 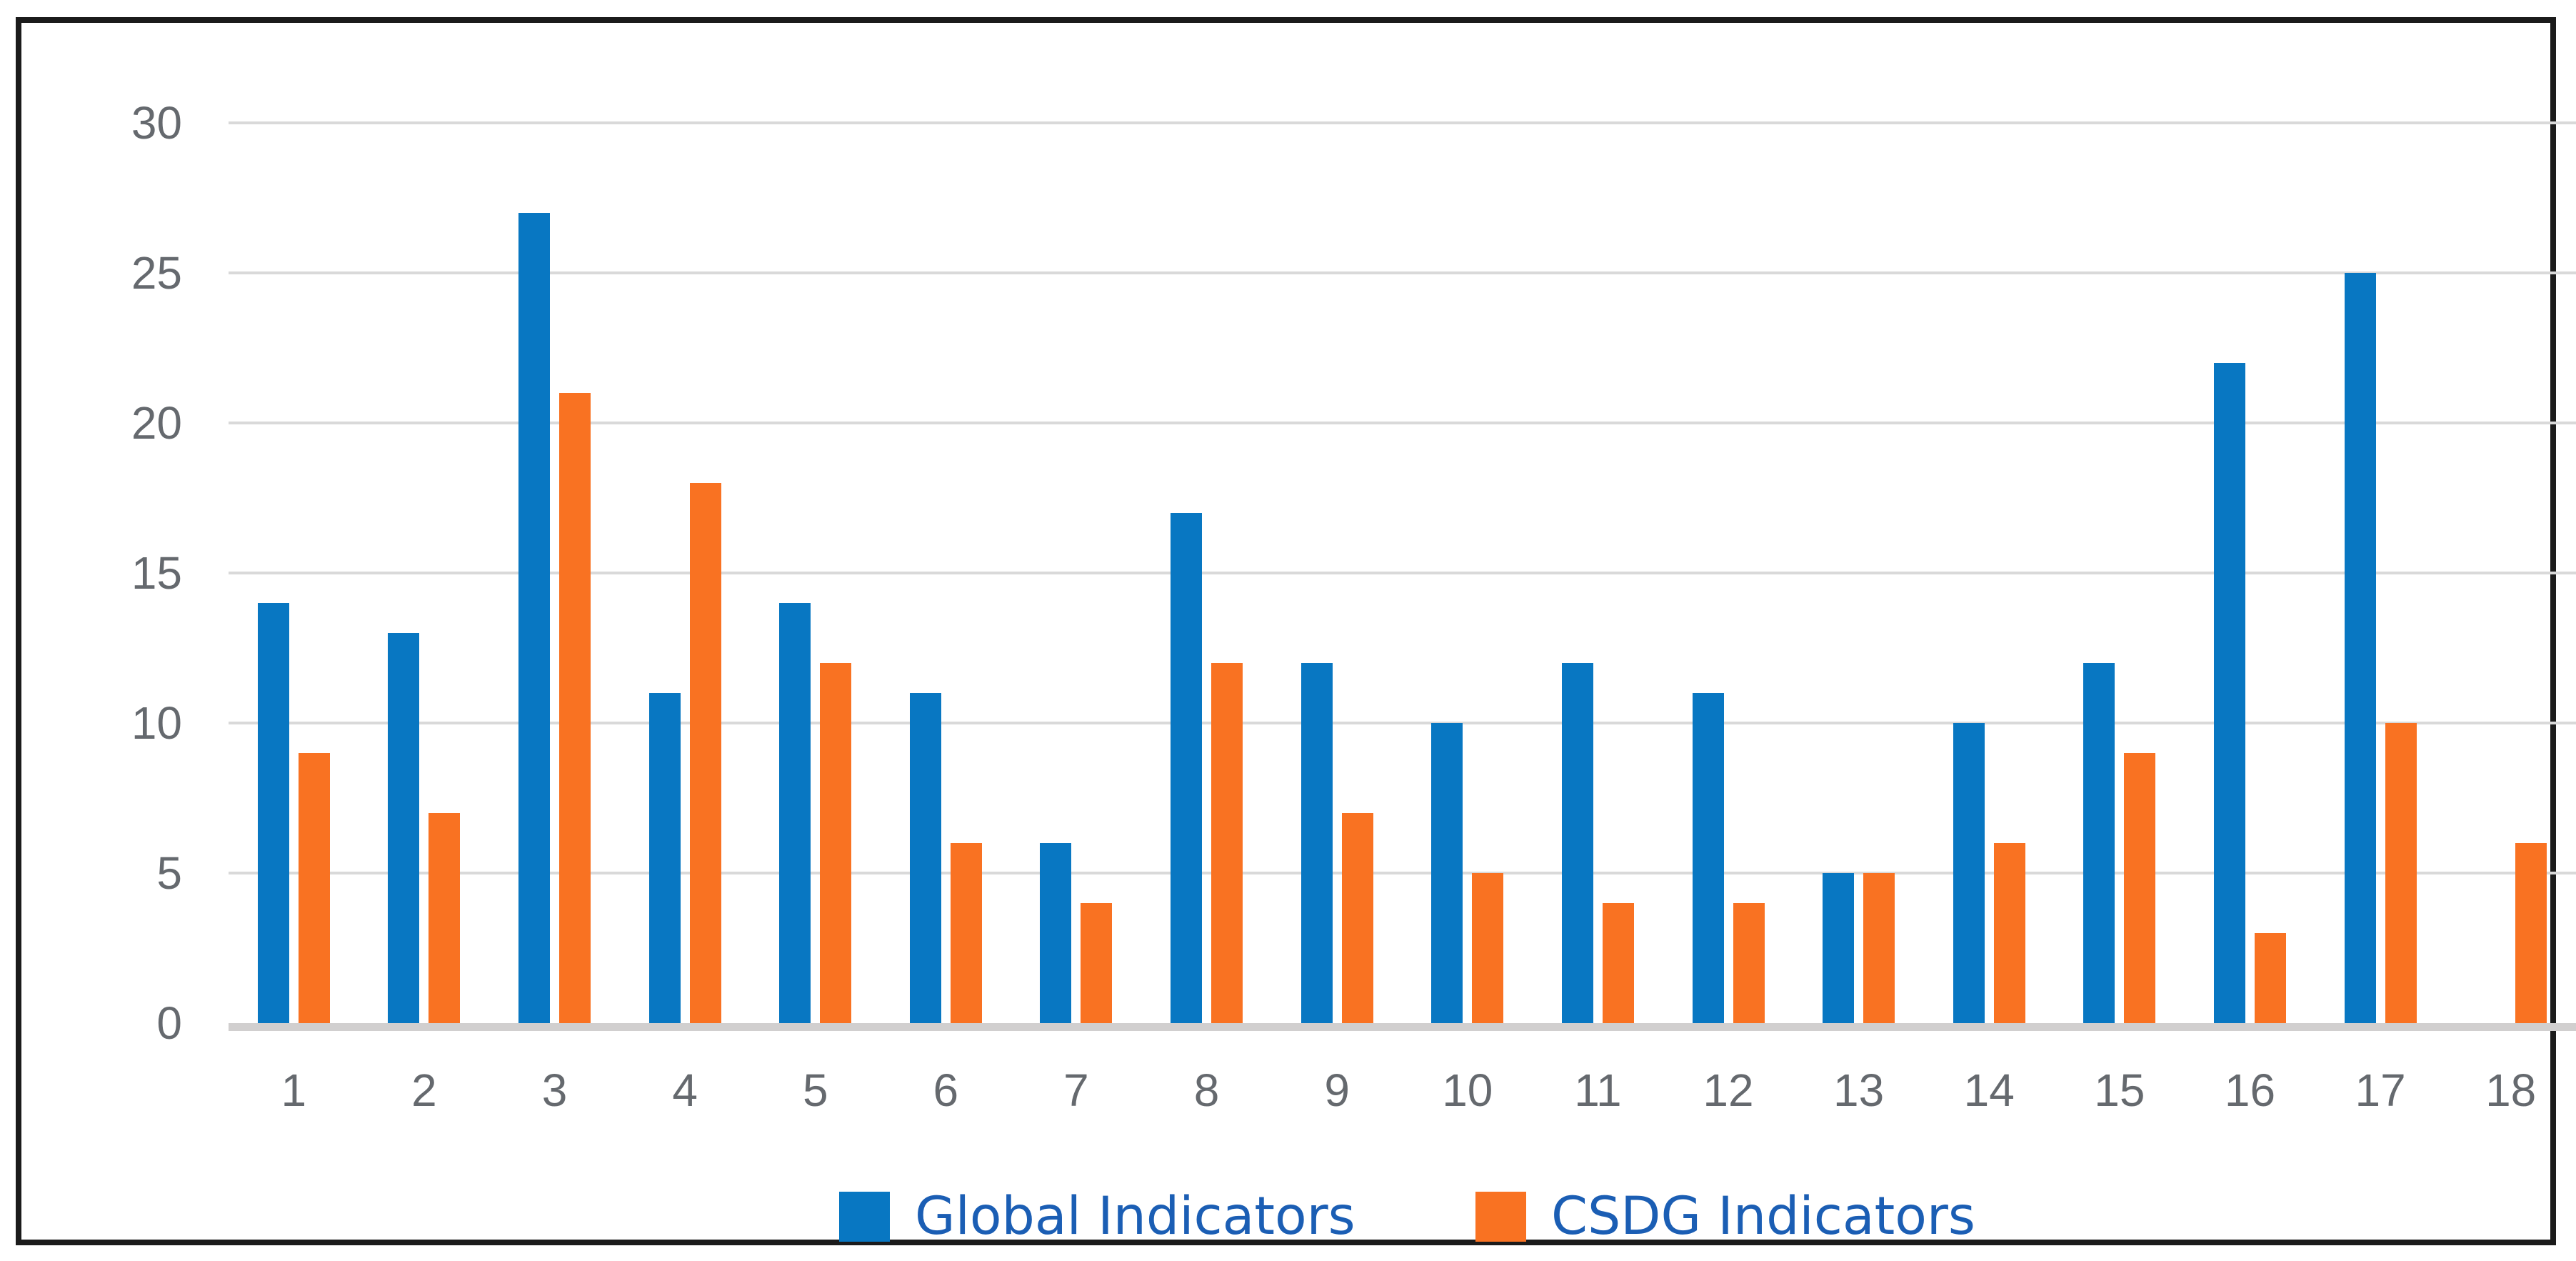 I want to click on x-axis-labels: 1 2 3 4 5 6 7 8 9 10 11 12 13 14 15 16 17 18, so click(x=1402, y=1092).